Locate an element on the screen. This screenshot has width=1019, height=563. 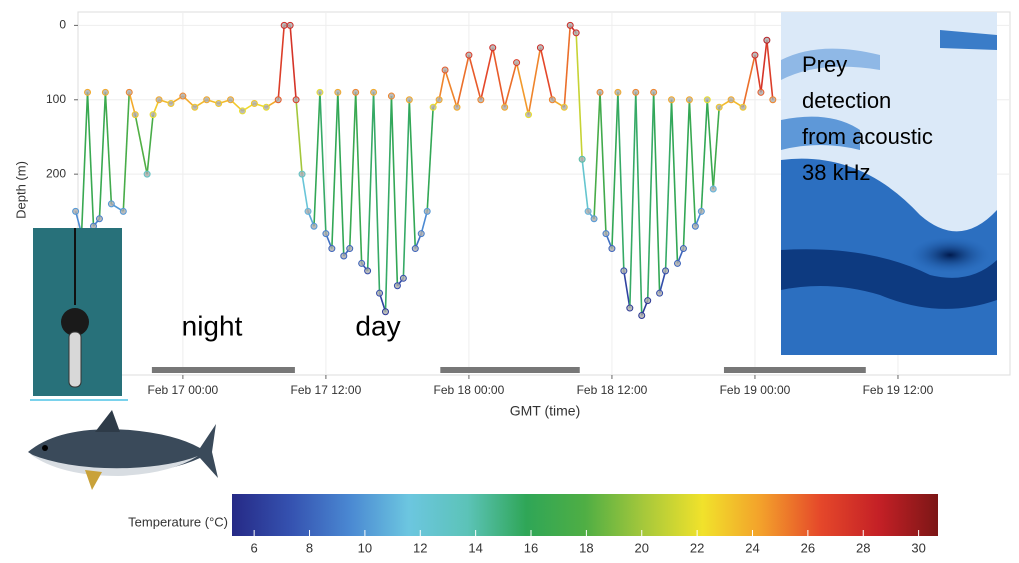
y-axis-title: Depth (m) is located at coordinates (20, 190).